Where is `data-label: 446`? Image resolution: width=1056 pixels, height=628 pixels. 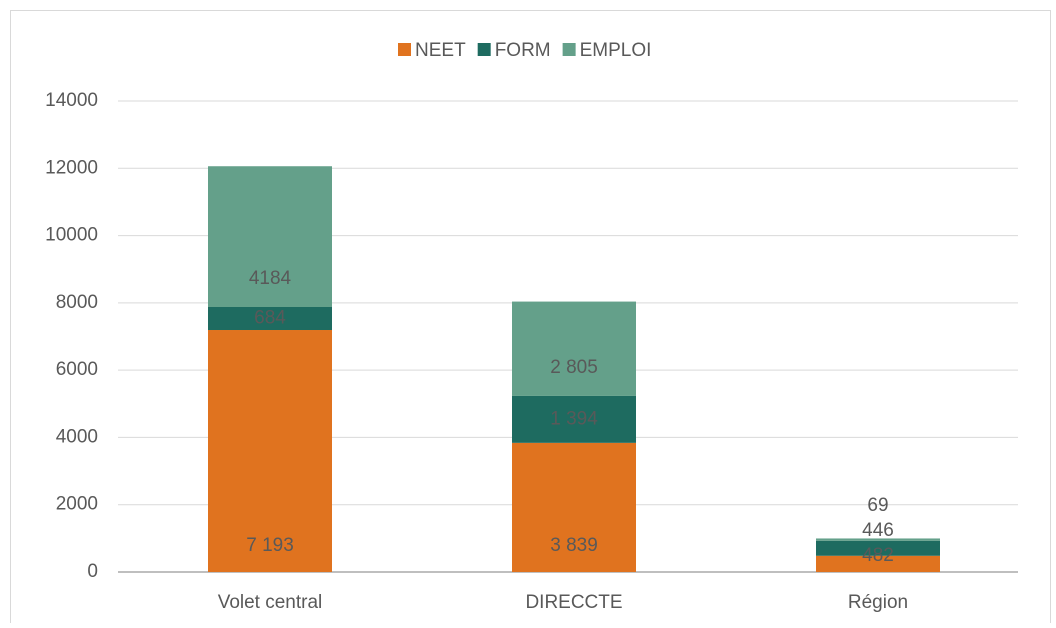
data-label: 446 is located at coordinates (878, 530).